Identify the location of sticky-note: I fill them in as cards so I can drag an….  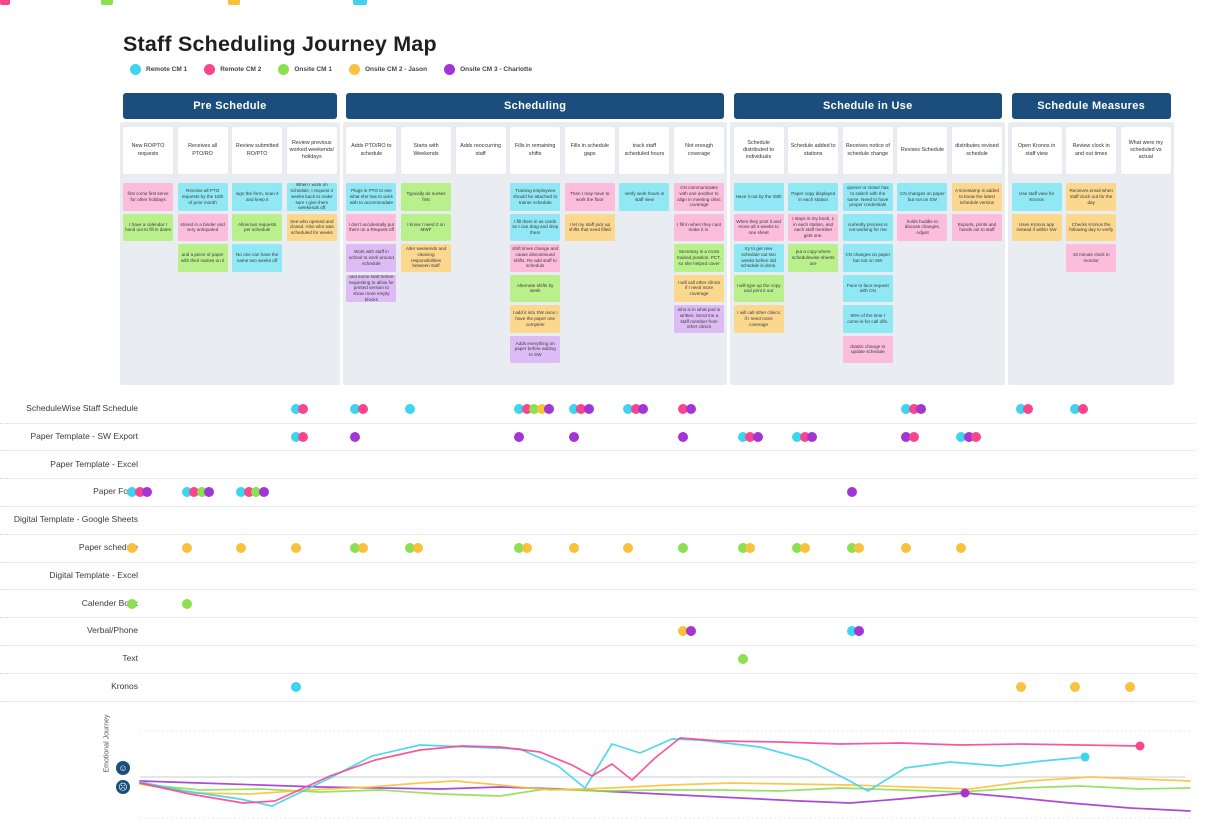
(535, 227).